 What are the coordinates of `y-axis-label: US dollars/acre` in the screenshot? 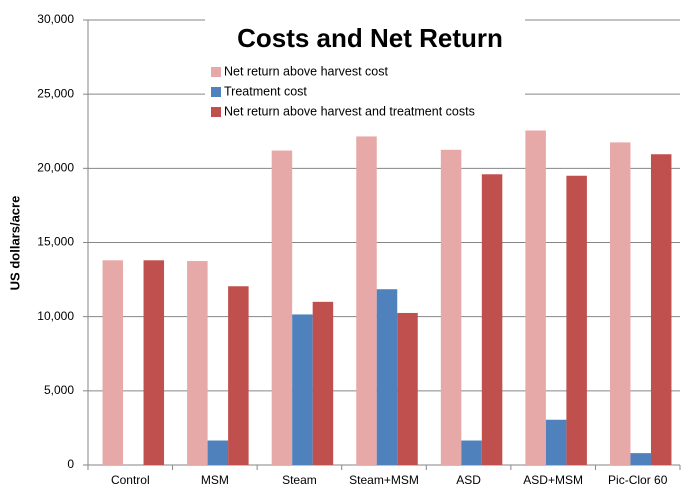 It's located at (14, 243).